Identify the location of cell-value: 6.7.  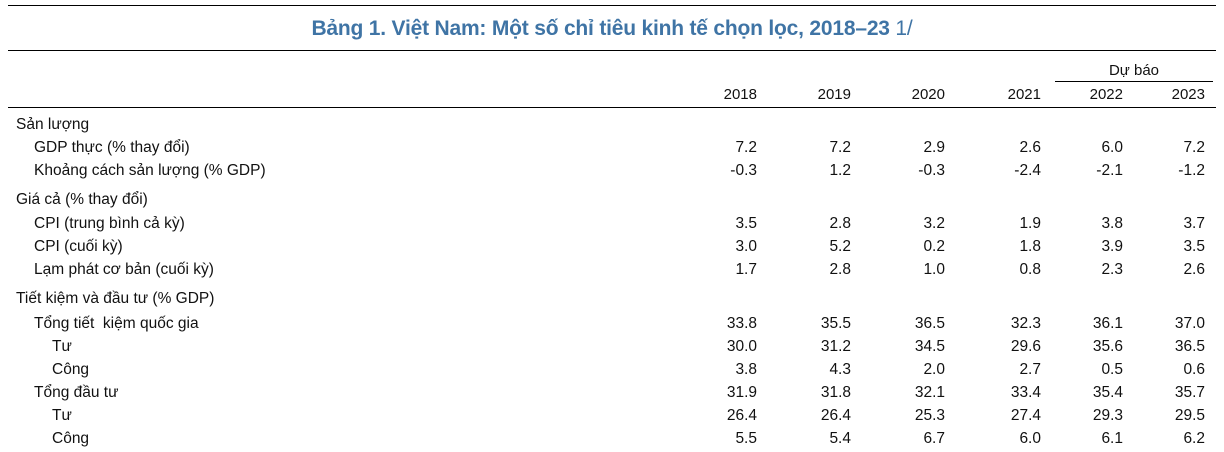
(934, 438).